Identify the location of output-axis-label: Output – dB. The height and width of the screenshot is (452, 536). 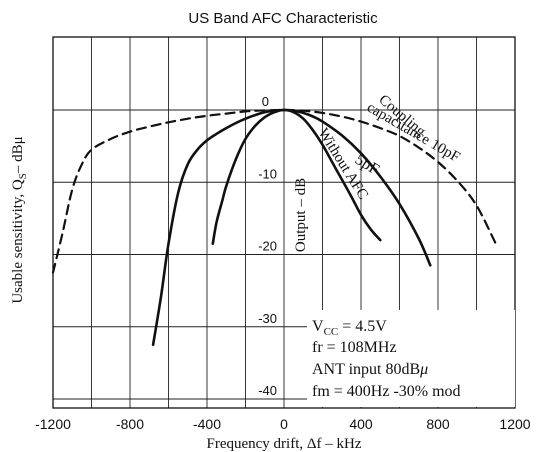
(301, 215).